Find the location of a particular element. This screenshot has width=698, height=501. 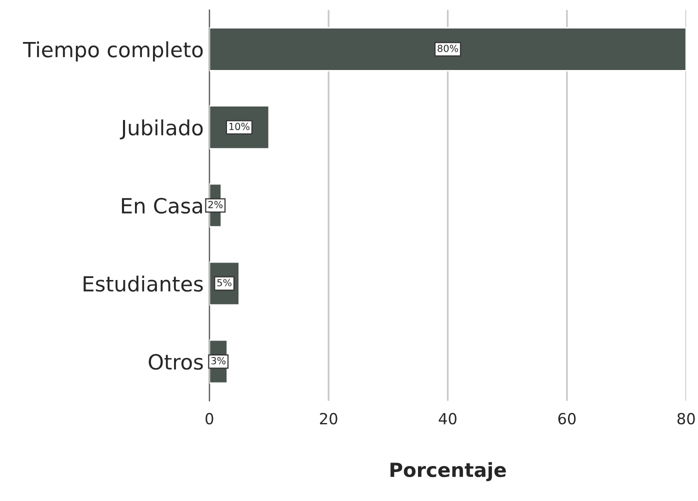

y-tick-label: Jubilado is located at coordinates (161, 129).